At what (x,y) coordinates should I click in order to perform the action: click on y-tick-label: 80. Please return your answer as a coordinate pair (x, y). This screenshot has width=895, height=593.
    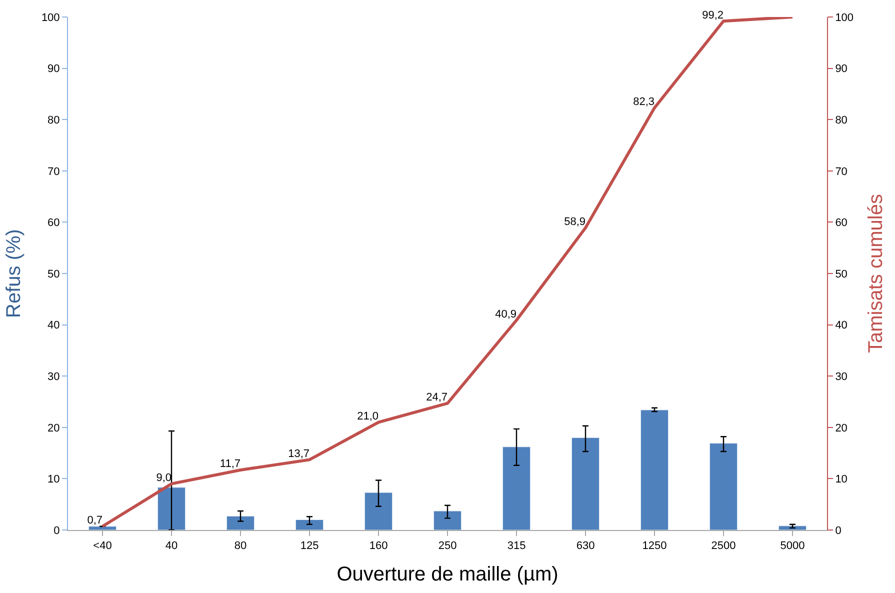
    Looking at the image, I should click on (54, 120).